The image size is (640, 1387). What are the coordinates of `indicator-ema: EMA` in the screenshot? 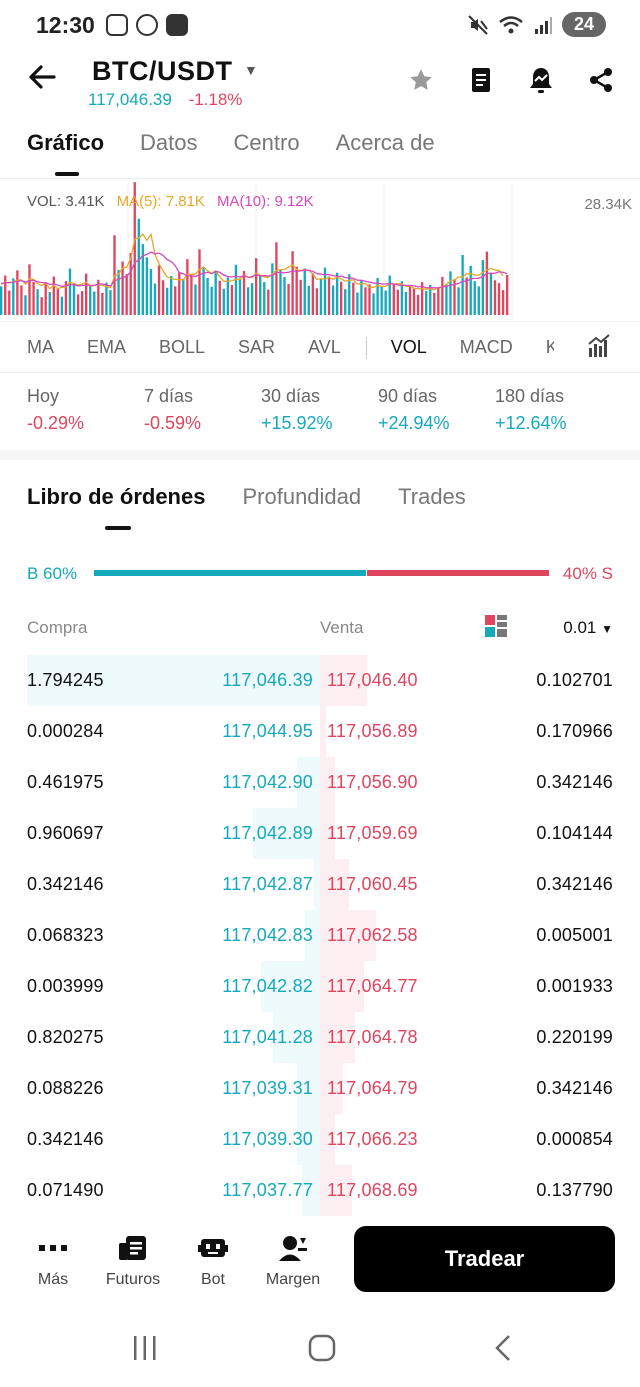 It's located at (107, 347).